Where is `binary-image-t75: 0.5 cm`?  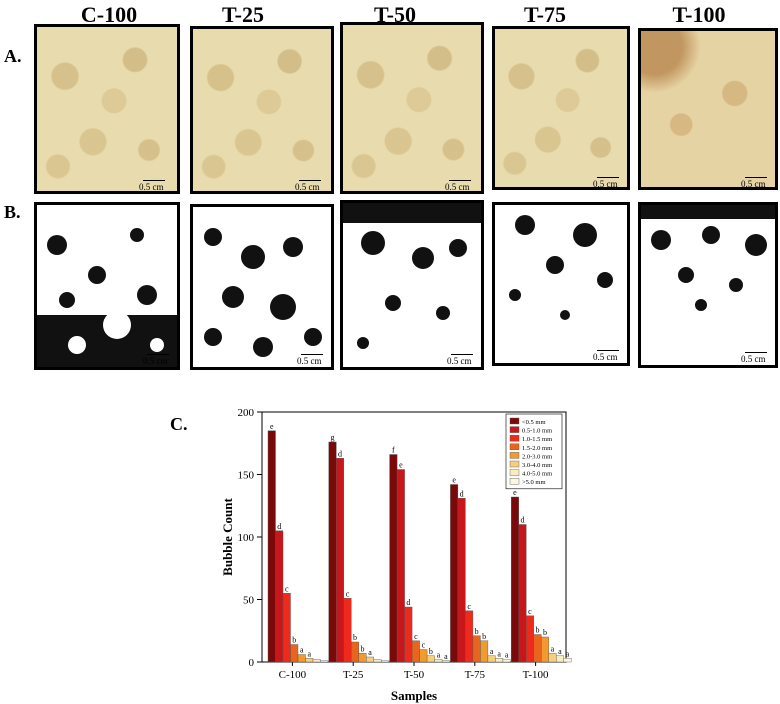
binary-image-t75: 0.5 cm is located at coordinates (561, 284).